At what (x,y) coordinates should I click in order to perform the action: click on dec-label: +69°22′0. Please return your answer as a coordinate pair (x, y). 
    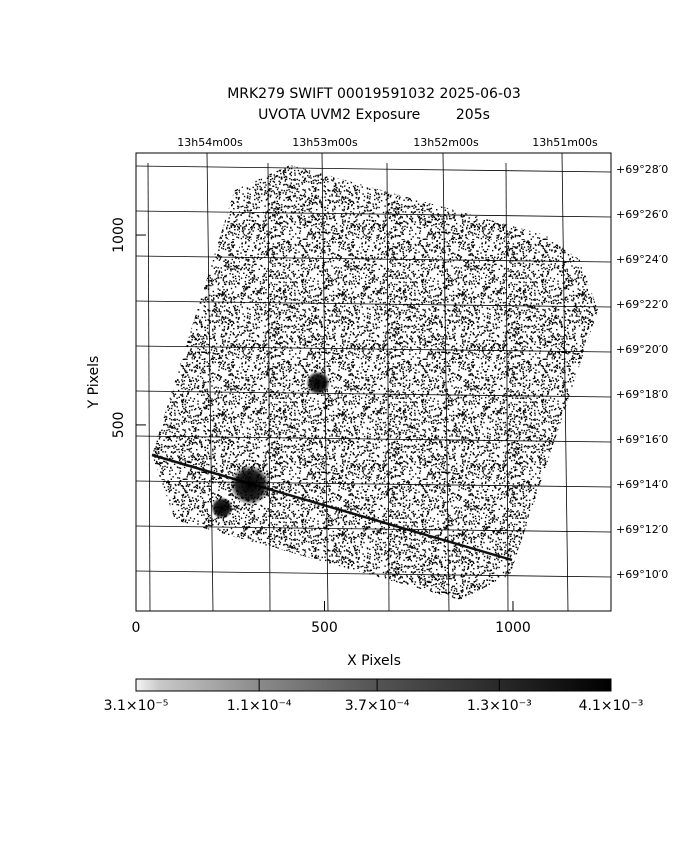
    Looking at the image, I should click on (642, 304).